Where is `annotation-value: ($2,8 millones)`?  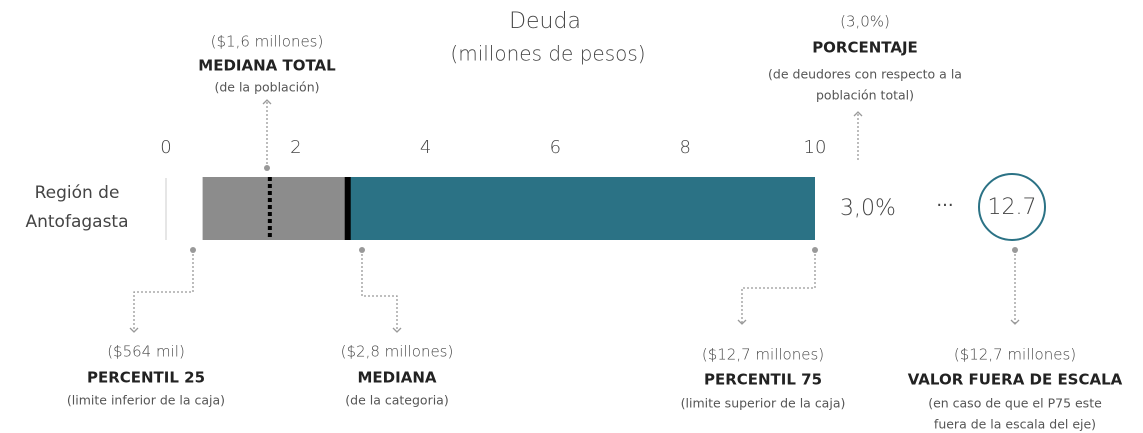 annotation-value: ($2,8 millones) is located at coordinates (397, 352).